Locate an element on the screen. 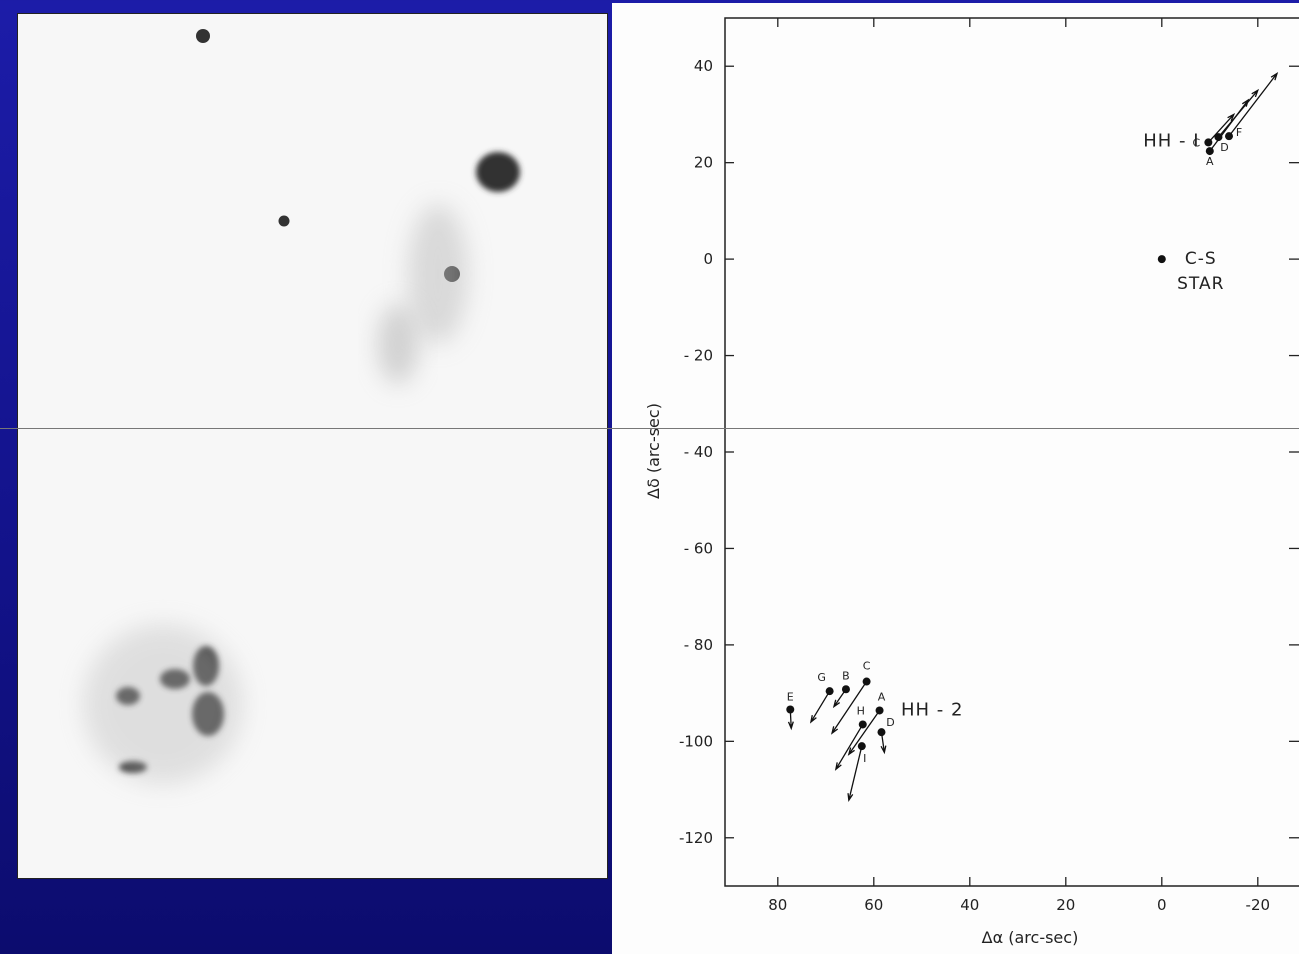 The height and width of the screenshot is (954, 1299). image-seam is located at coordinates (649, 428).